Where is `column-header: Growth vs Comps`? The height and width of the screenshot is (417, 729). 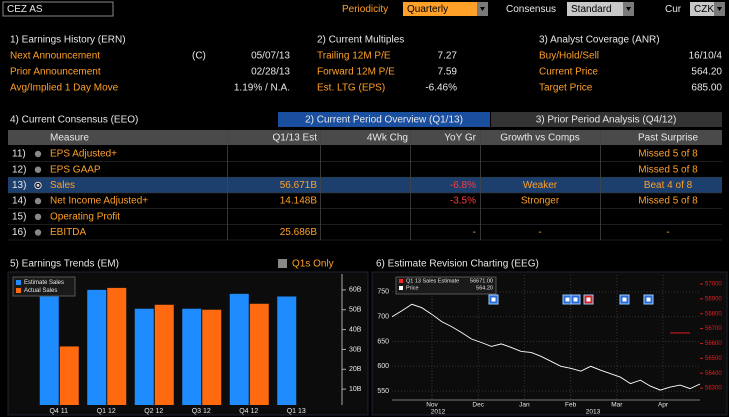
column-header: Growth vs Comps is located at coordinates (539, 138).